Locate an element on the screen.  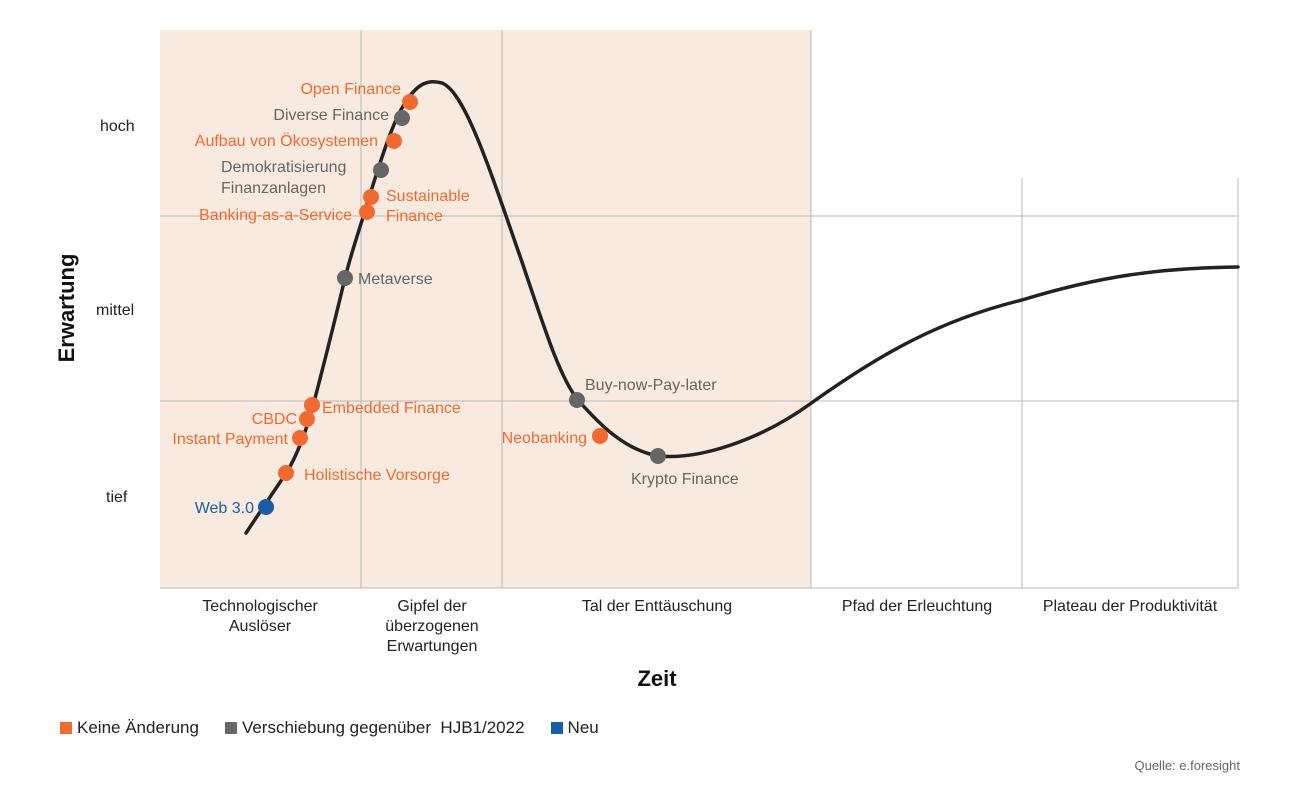
point-sustainable-finance is located at coordinates (371, 197).